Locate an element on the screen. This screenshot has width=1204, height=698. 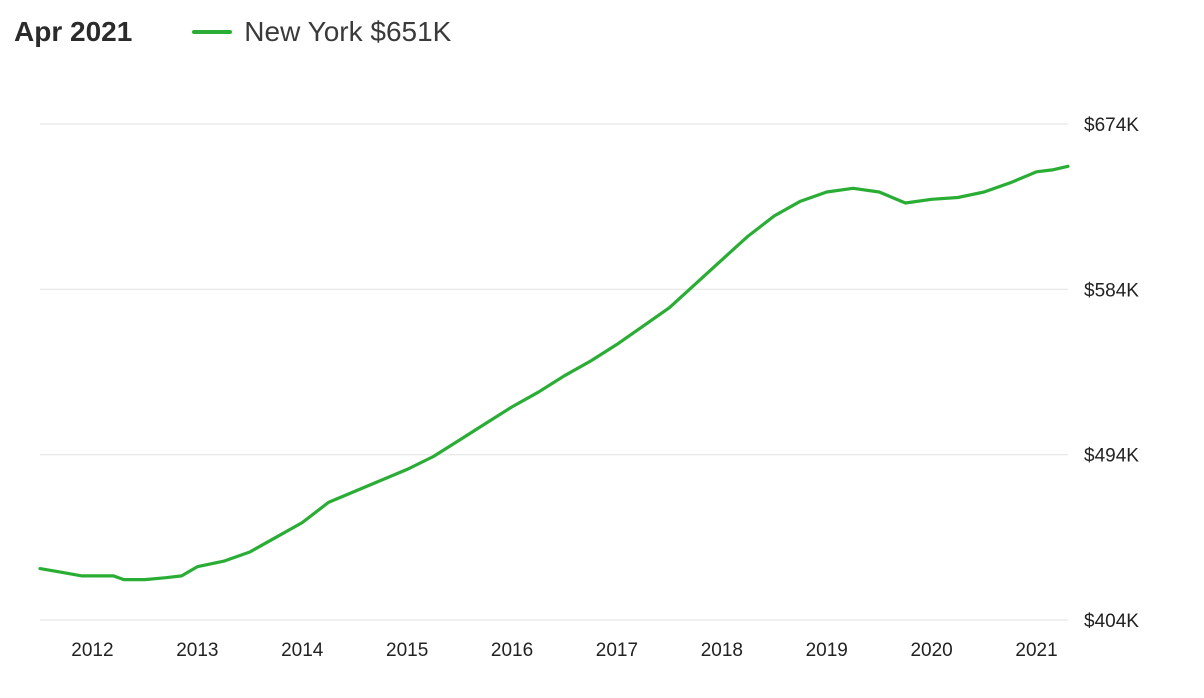
y-tick-label: $584K is located at coordinates (1111, 290).